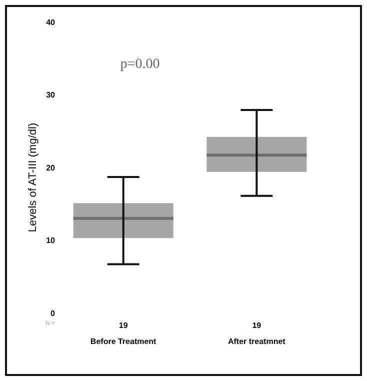 This screenshot has height=381, width=367. I want to click on y-tick-label: 10, so click(51, 241).